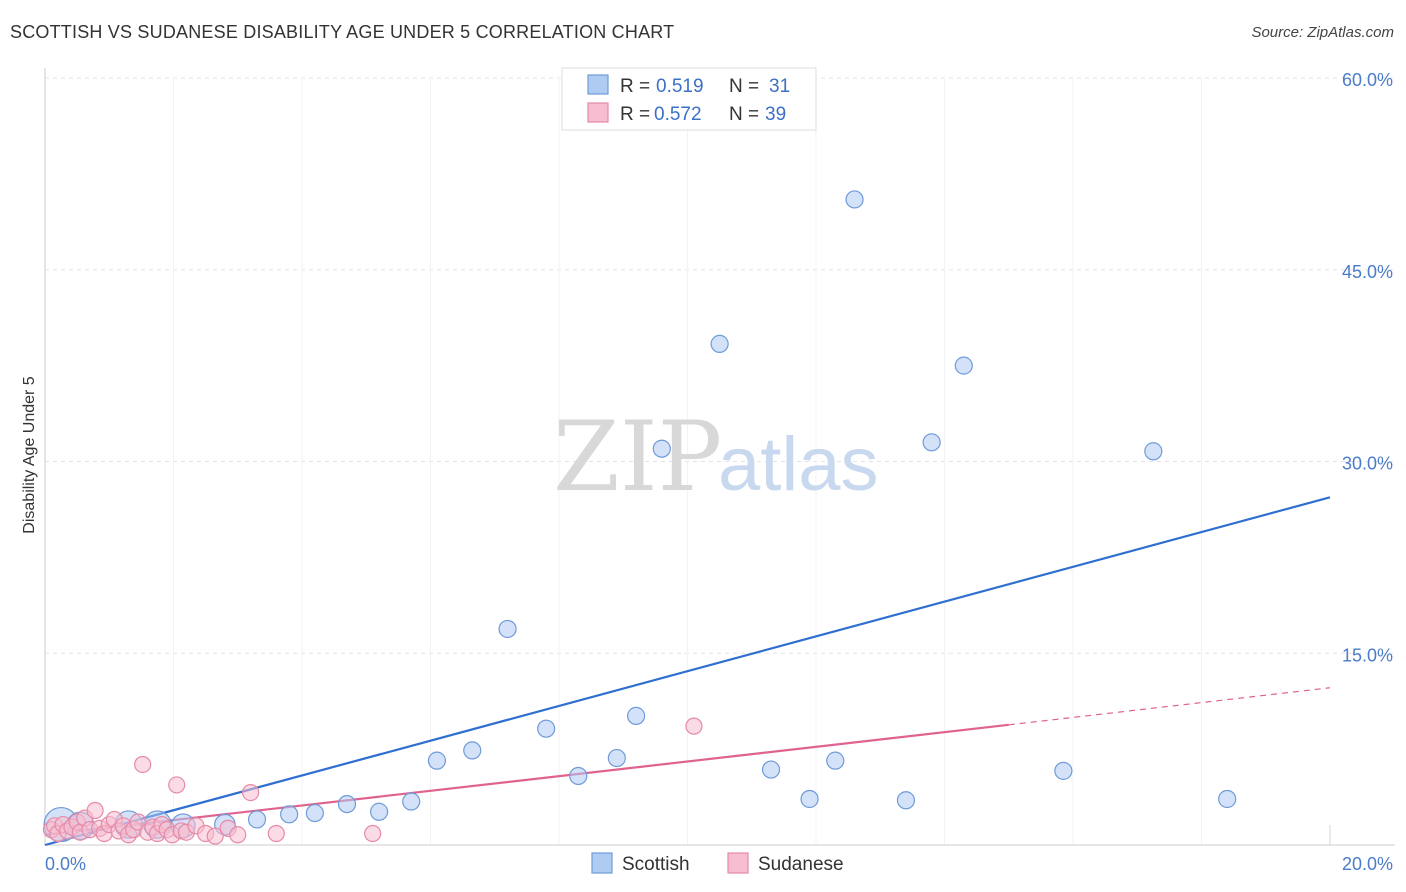  Describe the element at coordinates (637, 457) in the screenshot. I see `watermark-zip: ZIP` at that location.